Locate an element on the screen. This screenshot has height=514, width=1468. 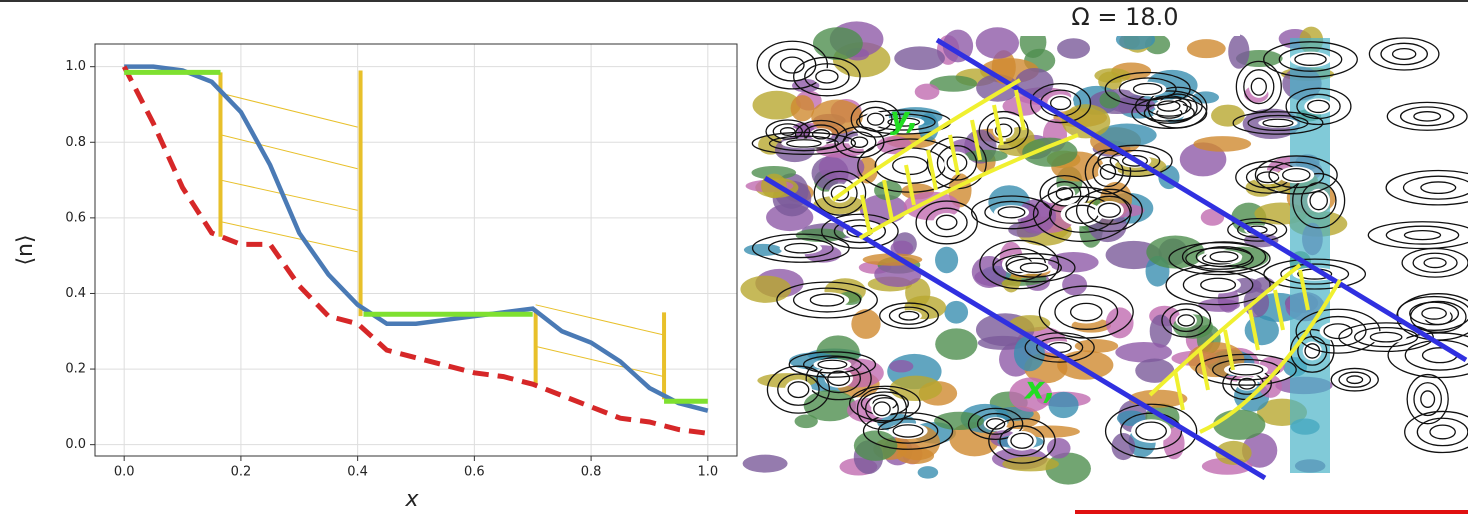
y-tick-label: 0.6 is located at coordinates (75, 217).